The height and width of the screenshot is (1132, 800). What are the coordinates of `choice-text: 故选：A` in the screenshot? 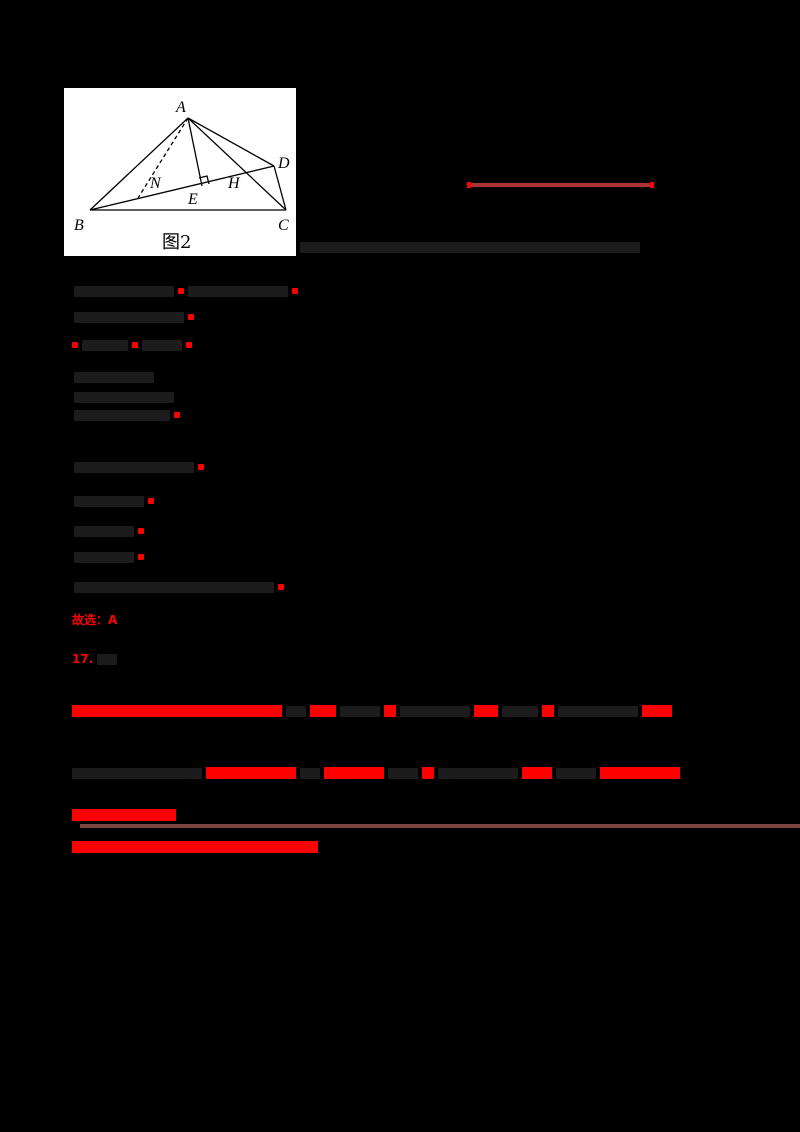 It's located at (95, 619).